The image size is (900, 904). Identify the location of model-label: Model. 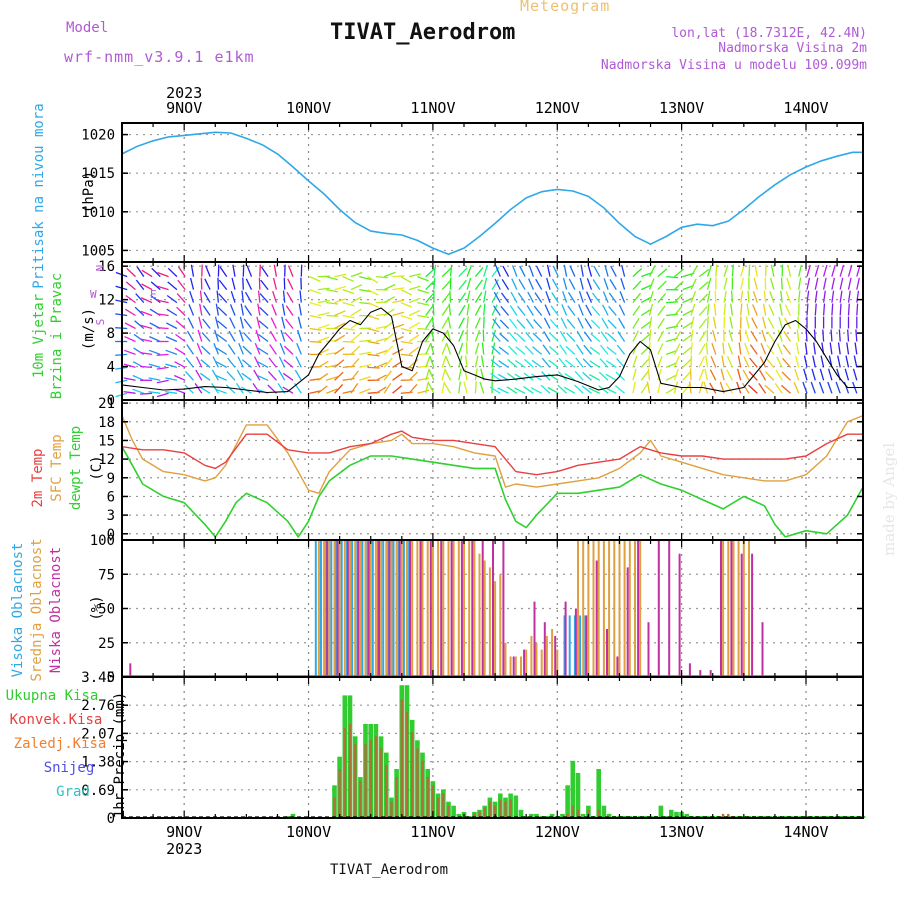
(87, 28).